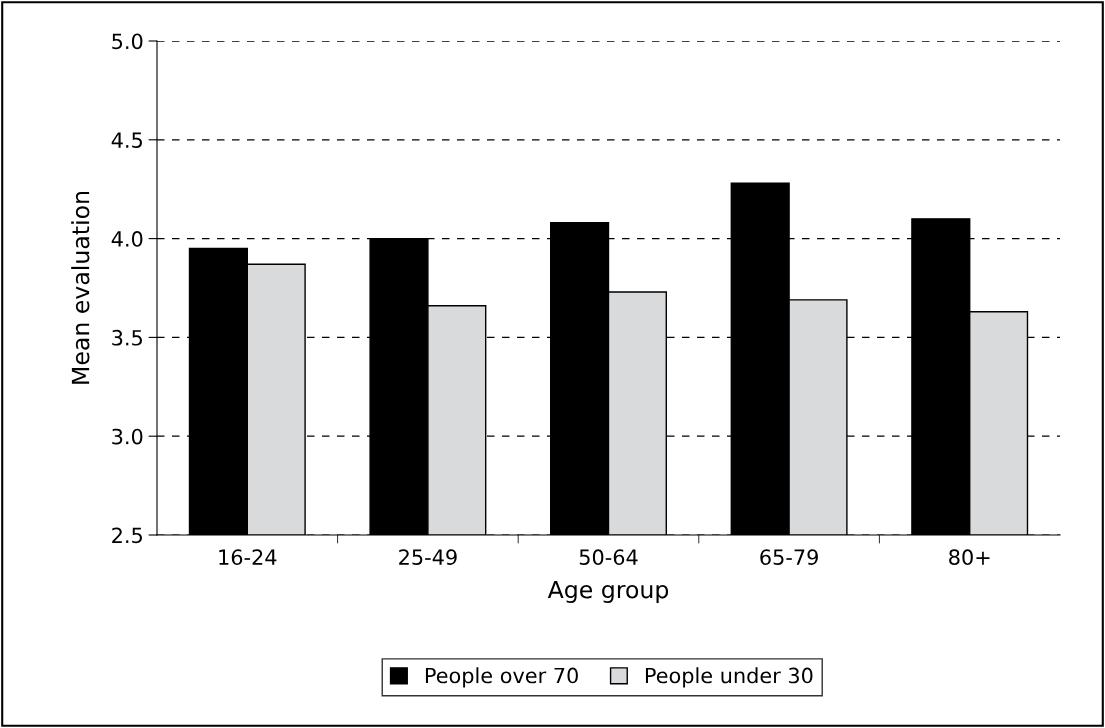  Describe the element at coordinates (608, 557) in the screenshot. I see `x-tick-label: 50-64` at that location.